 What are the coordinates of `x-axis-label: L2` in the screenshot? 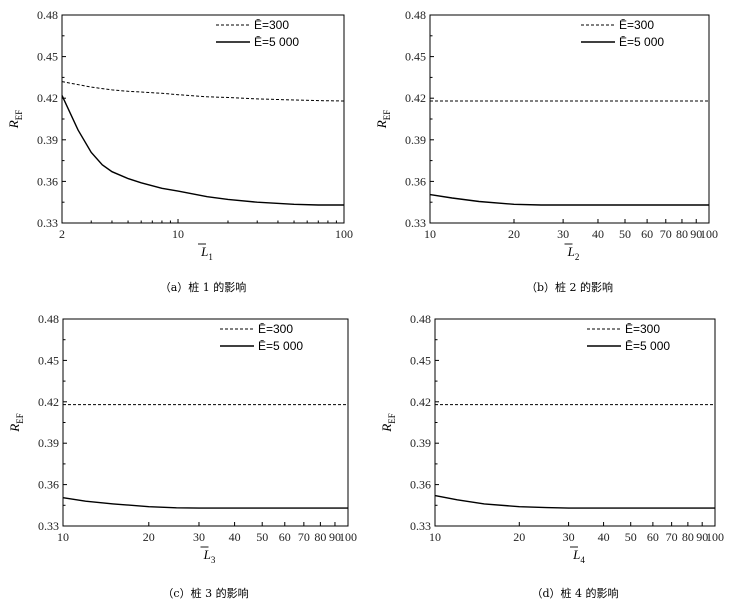 It's located at (573, 253).